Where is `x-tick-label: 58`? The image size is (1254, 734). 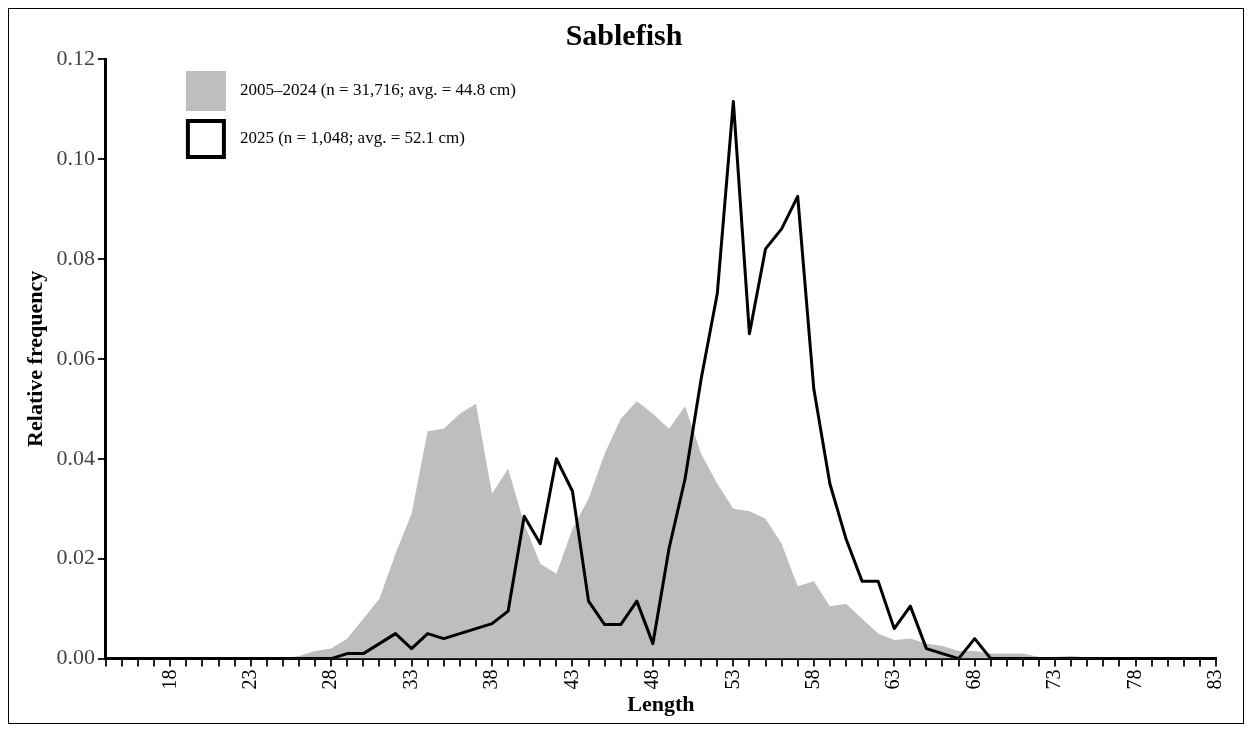 x-tick-label: 58 is located at coordinates (812, 679).